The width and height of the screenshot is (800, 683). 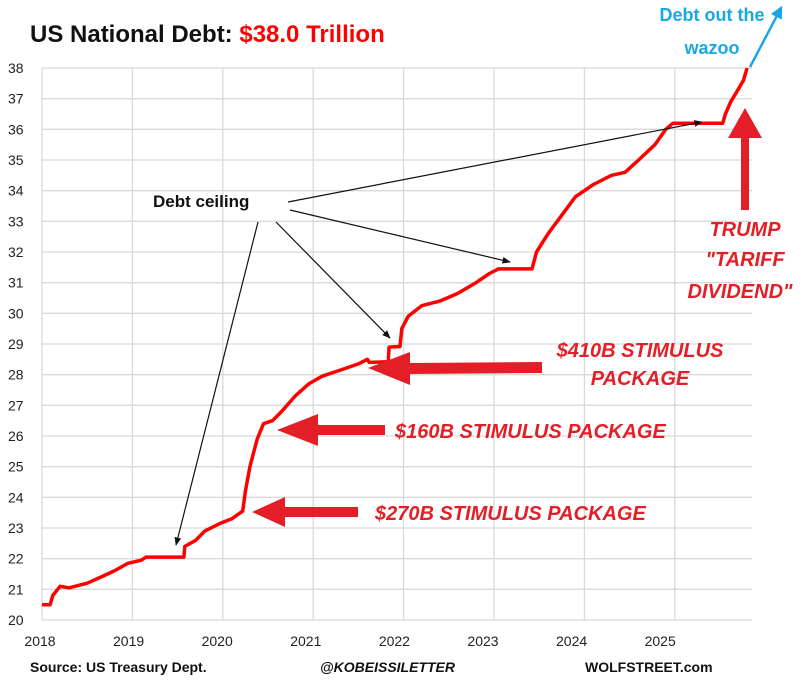 I want to click on x-tick-label: 2025, so click(x=660, y=641).